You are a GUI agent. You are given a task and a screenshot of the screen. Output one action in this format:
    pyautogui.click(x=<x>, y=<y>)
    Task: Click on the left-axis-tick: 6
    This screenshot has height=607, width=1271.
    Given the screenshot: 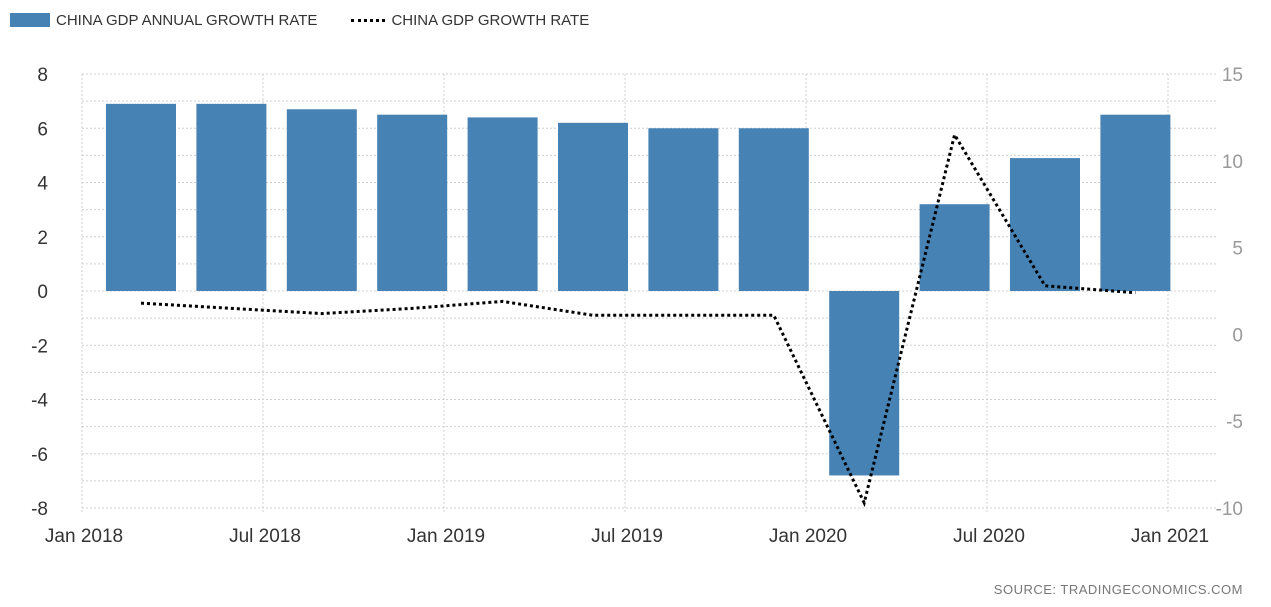 What is the action you would take?
    pyautogui.click(x=42, y=129)
    